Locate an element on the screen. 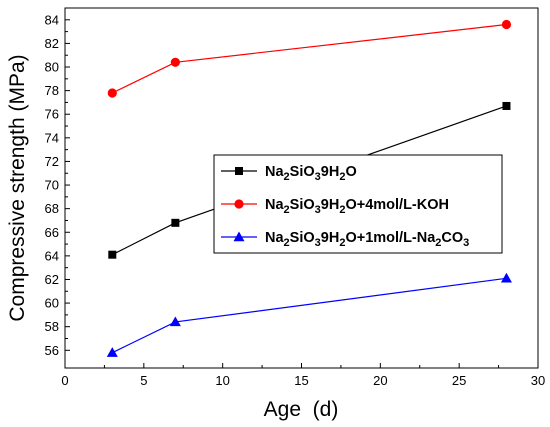 This screenshot has width=550, height=427. legend-entry-2: Na2SiO39H2O+4mol/L-KOH is located at coordinates (335, 206).